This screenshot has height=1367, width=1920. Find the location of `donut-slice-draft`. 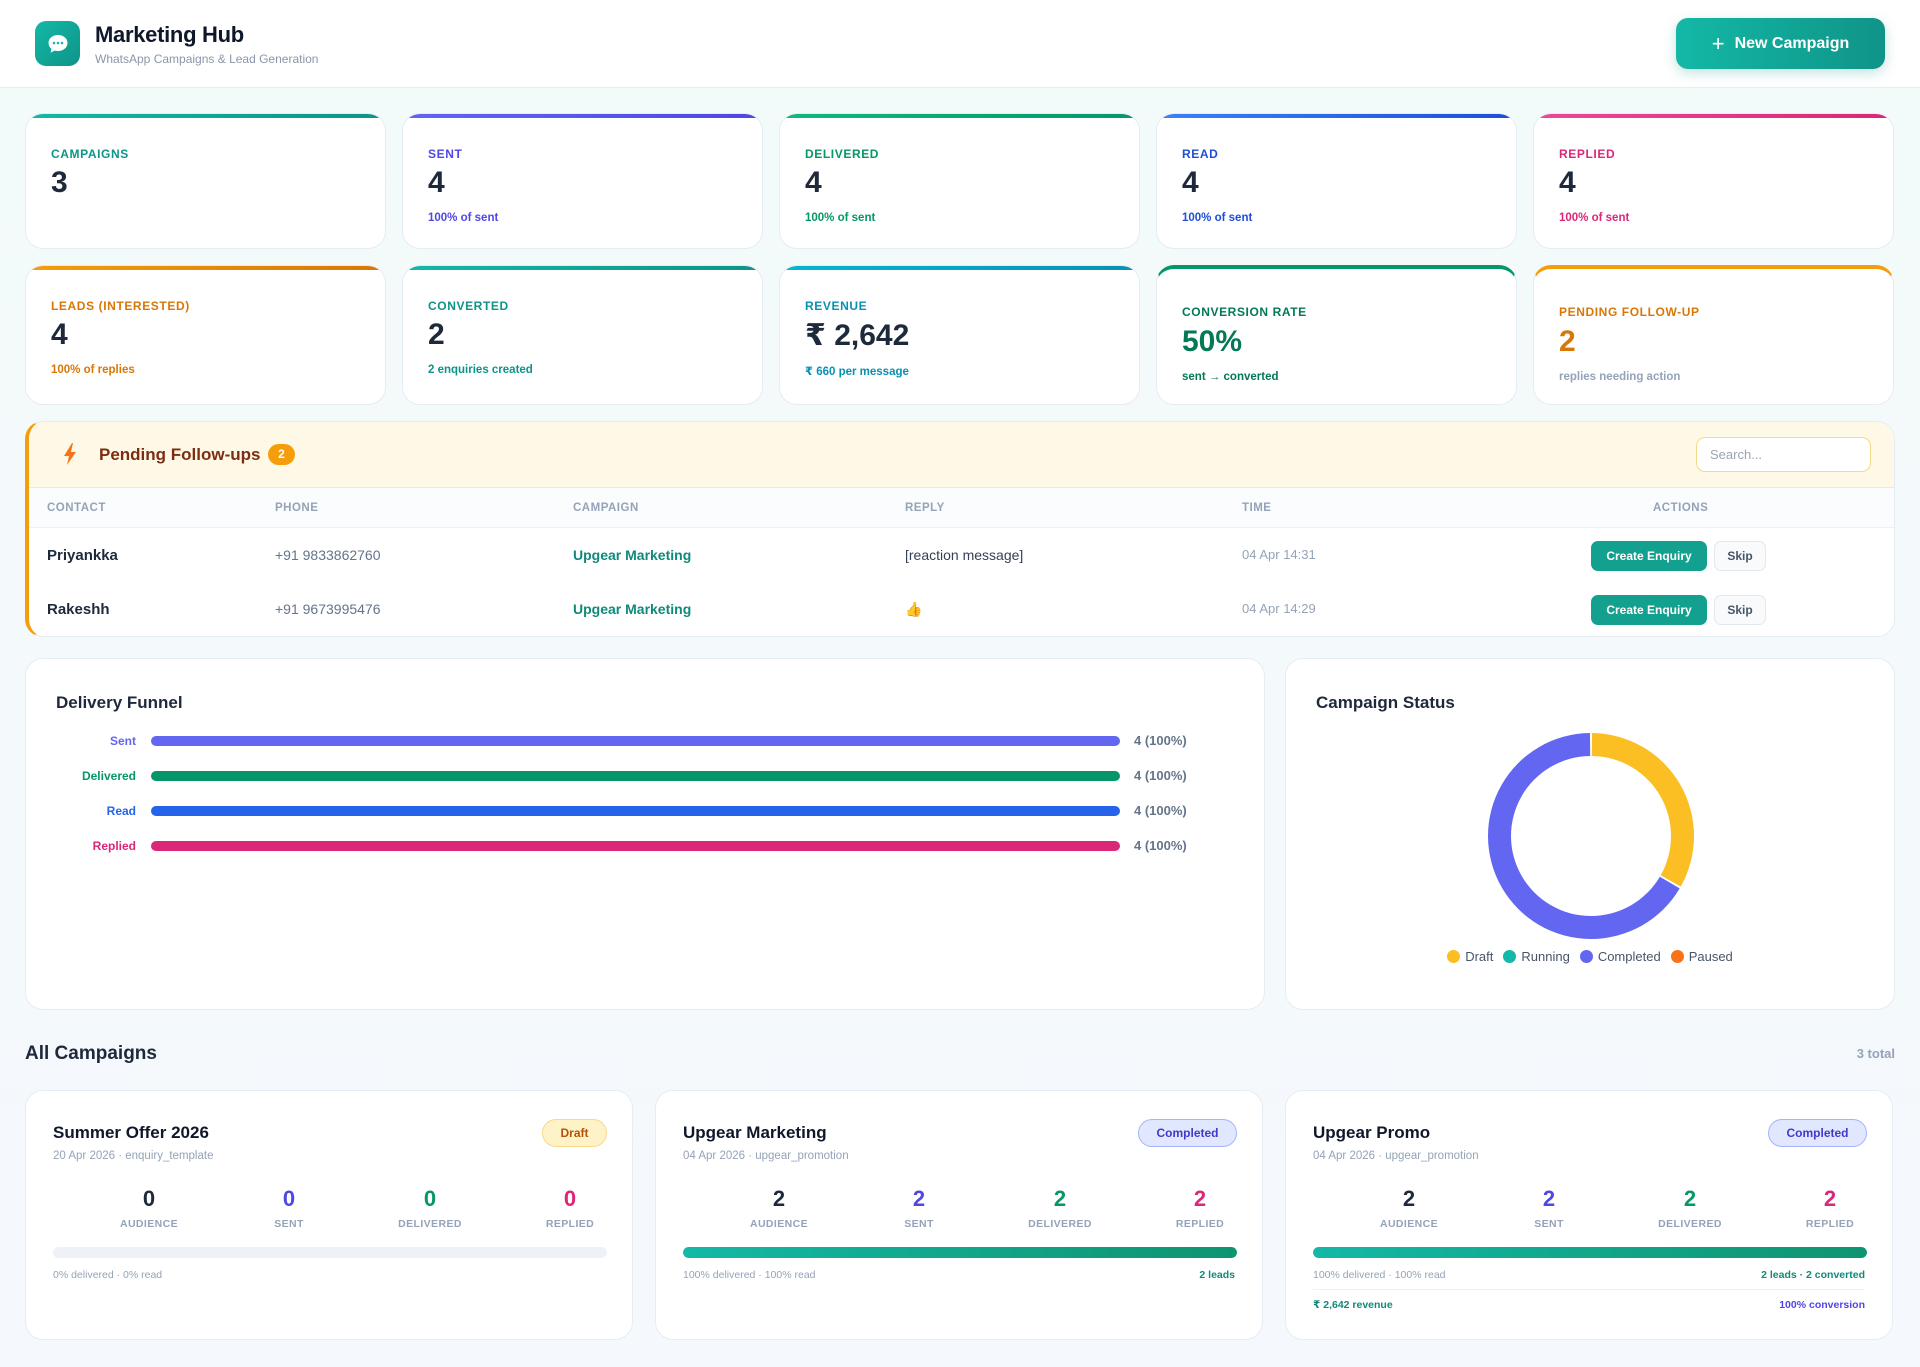

donut-slice-draft is located at coordinates (1642, 810).